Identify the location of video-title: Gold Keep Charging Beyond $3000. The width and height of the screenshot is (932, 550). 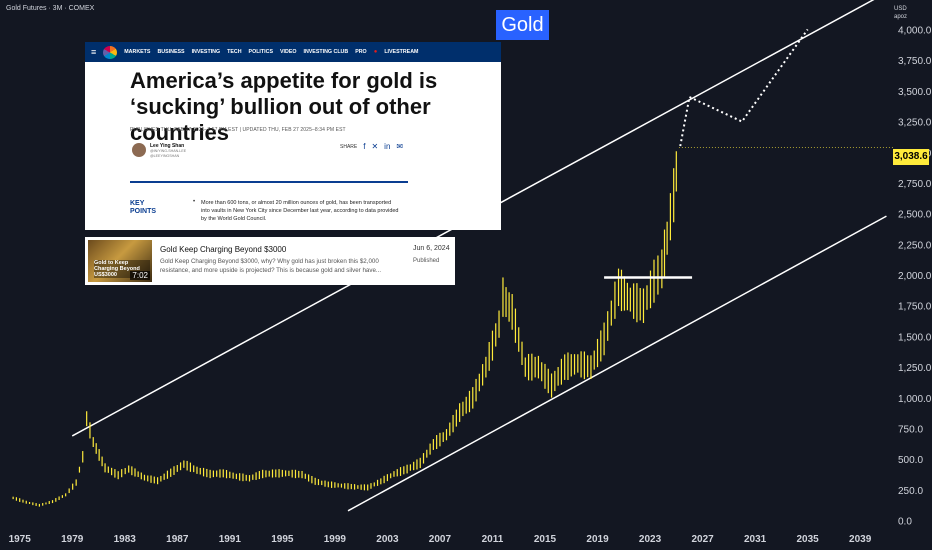
(223, 249).